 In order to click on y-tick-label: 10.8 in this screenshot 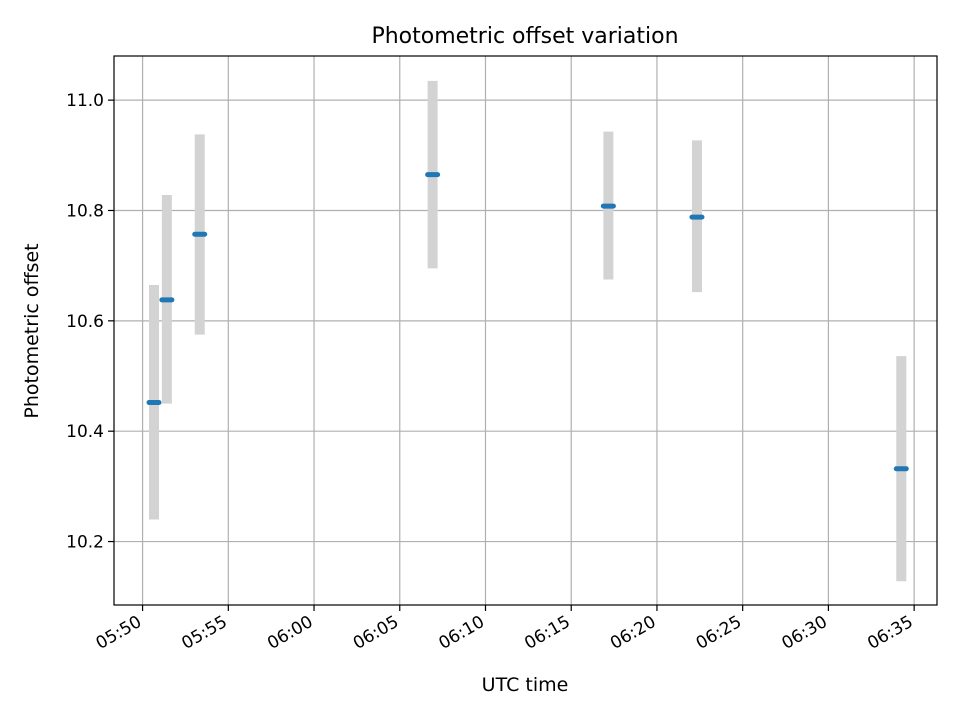, I will do `click(85, 211)`.